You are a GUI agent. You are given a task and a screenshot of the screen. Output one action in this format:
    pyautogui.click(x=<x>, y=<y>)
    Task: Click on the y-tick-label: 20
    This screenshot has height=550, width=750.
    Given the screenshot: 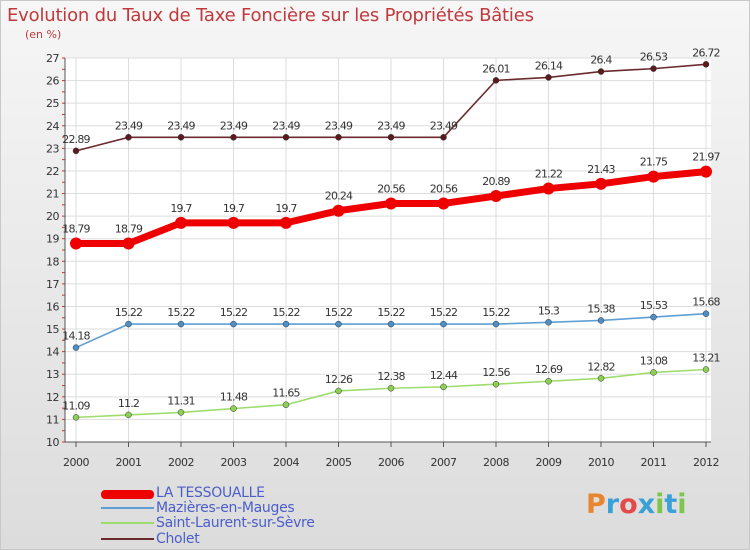 What is the action you would take?
    pyautogui.click(x=52, y=216)
    